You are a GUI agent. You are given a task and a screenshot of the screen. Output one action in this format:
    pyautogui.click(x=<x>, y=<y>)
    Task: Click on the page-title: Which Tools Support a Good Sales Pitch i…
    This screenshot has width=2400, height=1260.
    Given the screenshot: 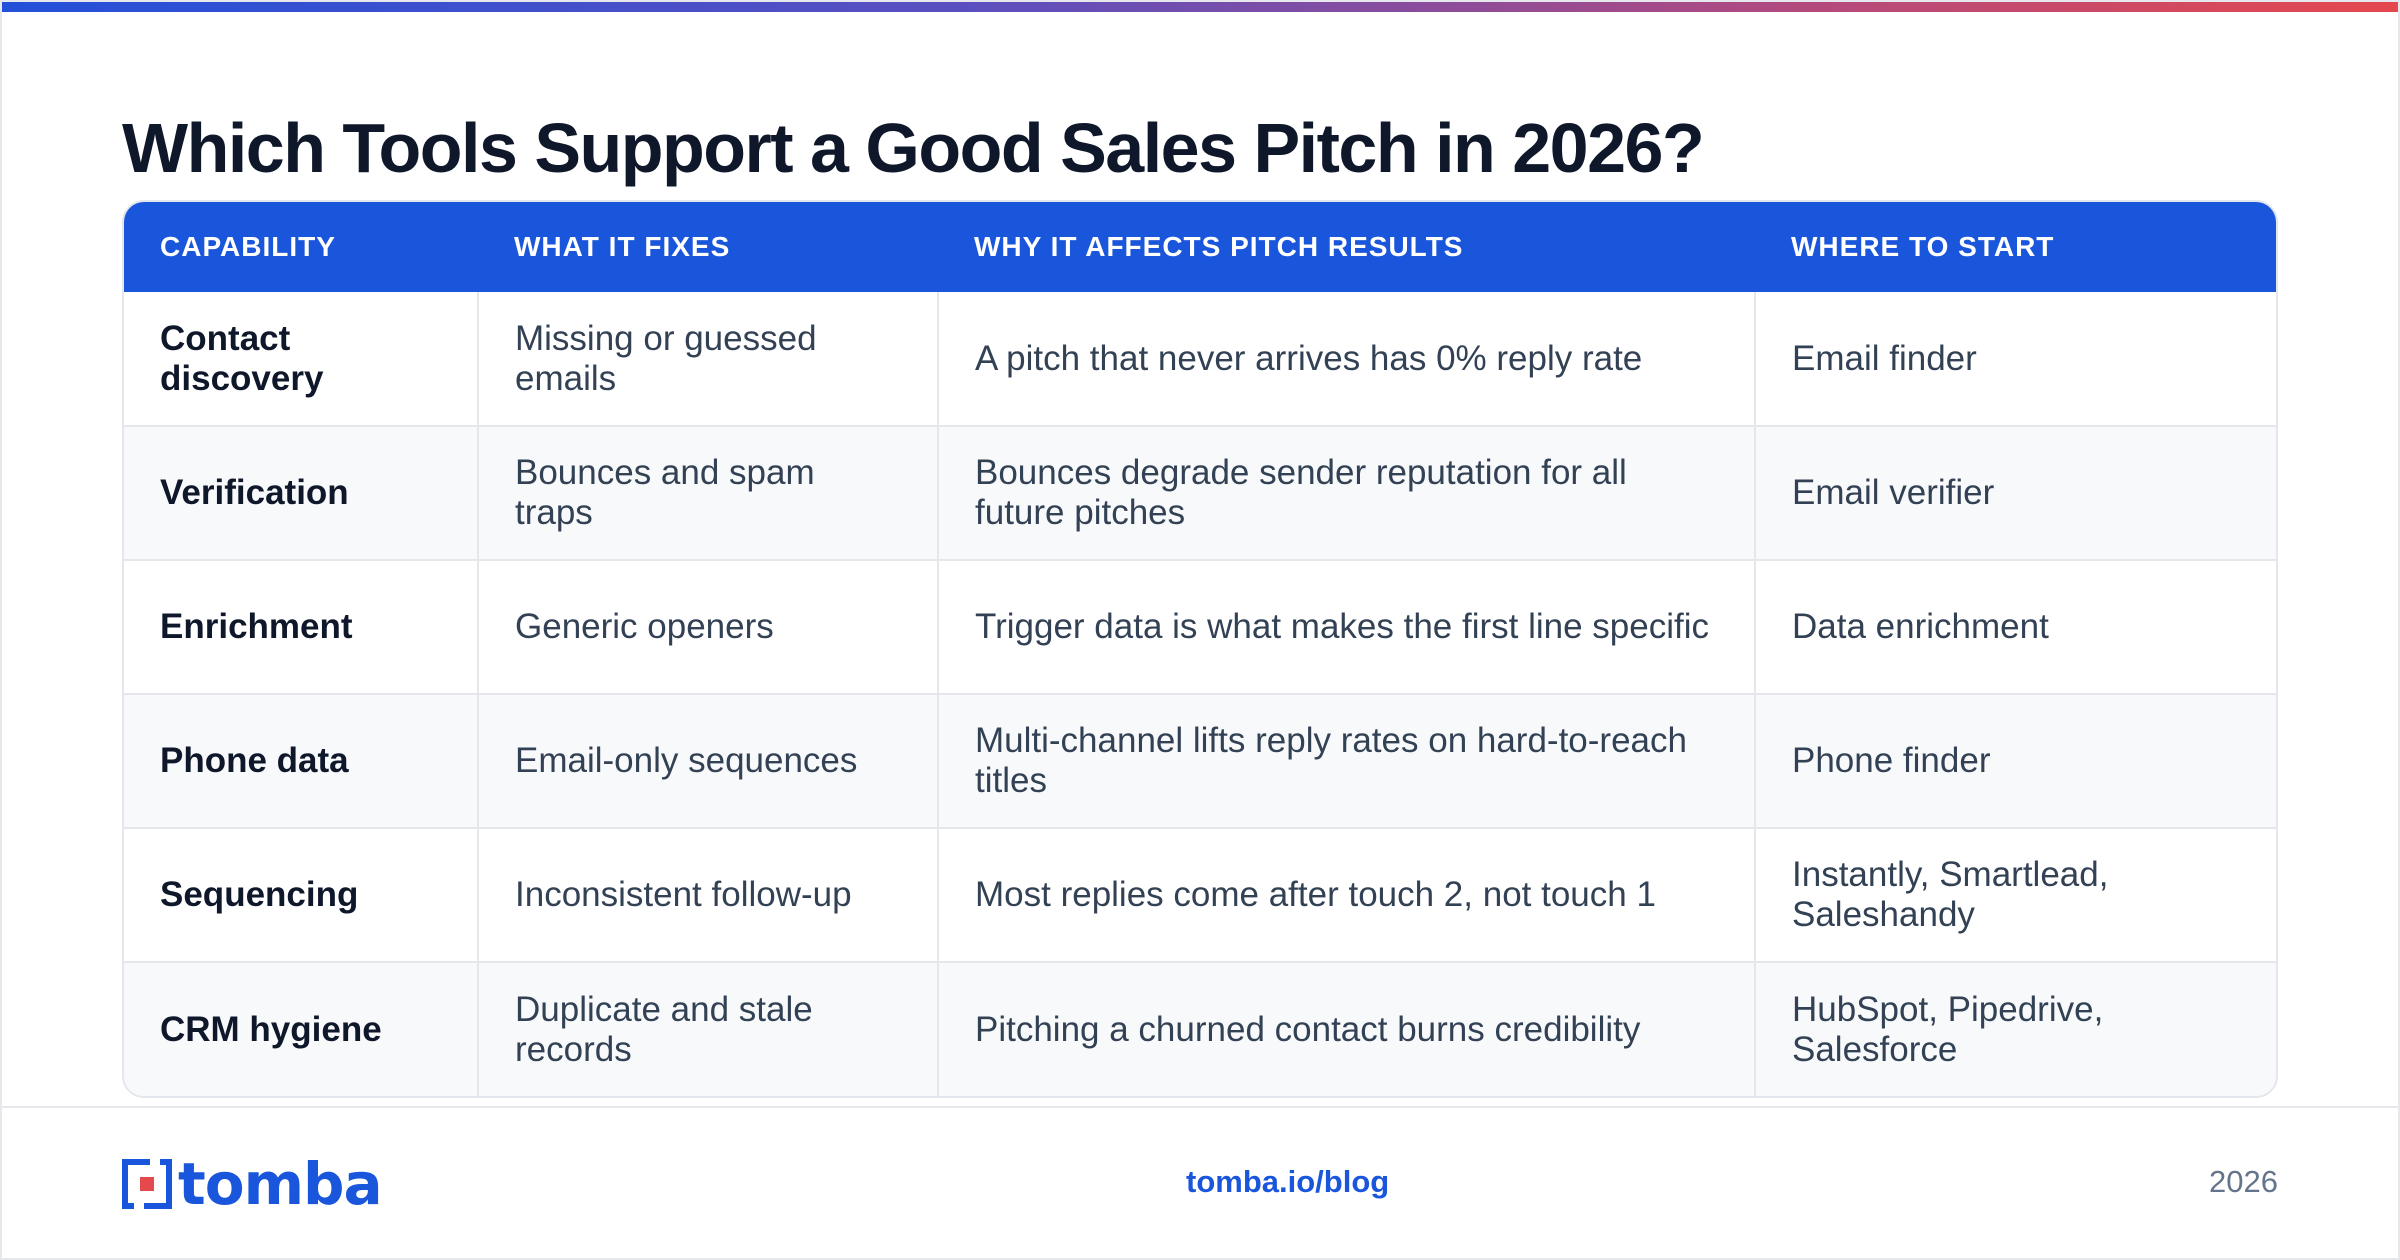 What is the action you would take?
    pyautogui.click(x=913, y=148)
    